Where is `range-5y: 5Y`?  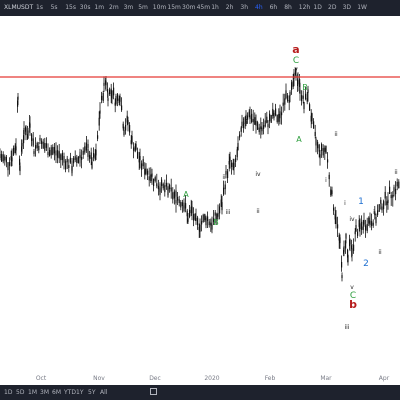 range-5y: 5Y is located at coordinates (92, 392).